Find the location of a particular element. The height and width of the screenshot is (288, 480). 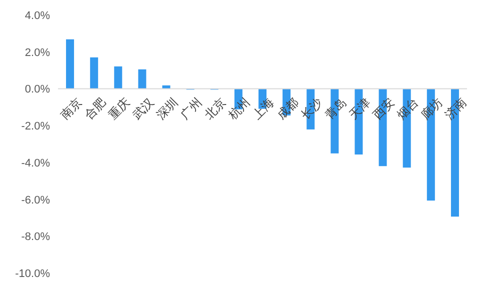

y-tick-label: 2.0% is located at coordinates (37, 52).